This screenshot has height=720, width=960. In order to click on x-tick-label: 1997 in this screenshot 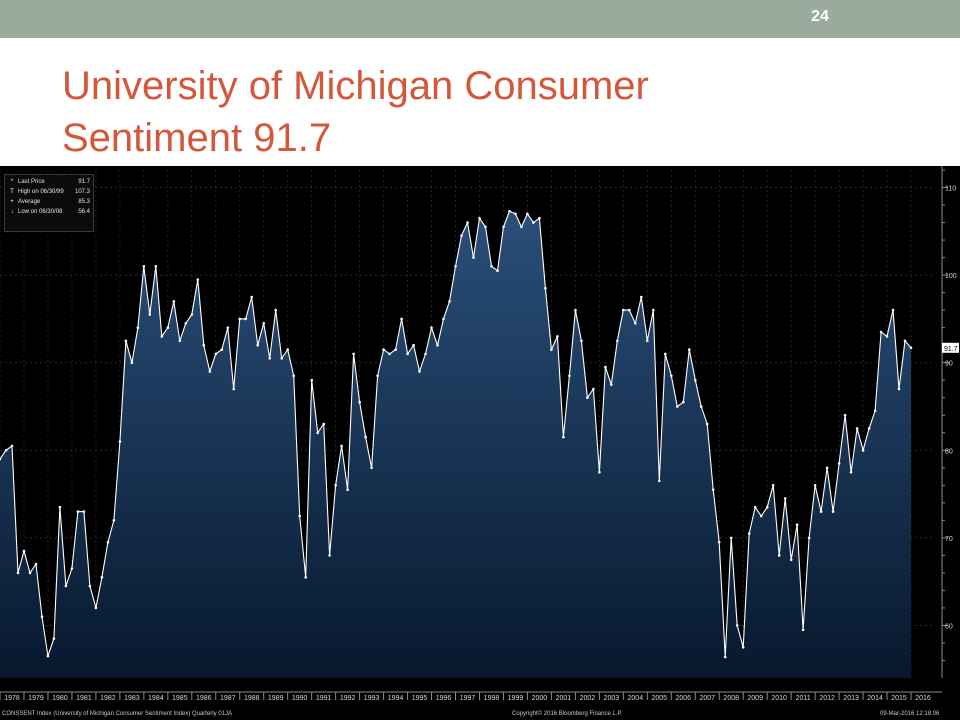, I will do `click(468, 698)`.